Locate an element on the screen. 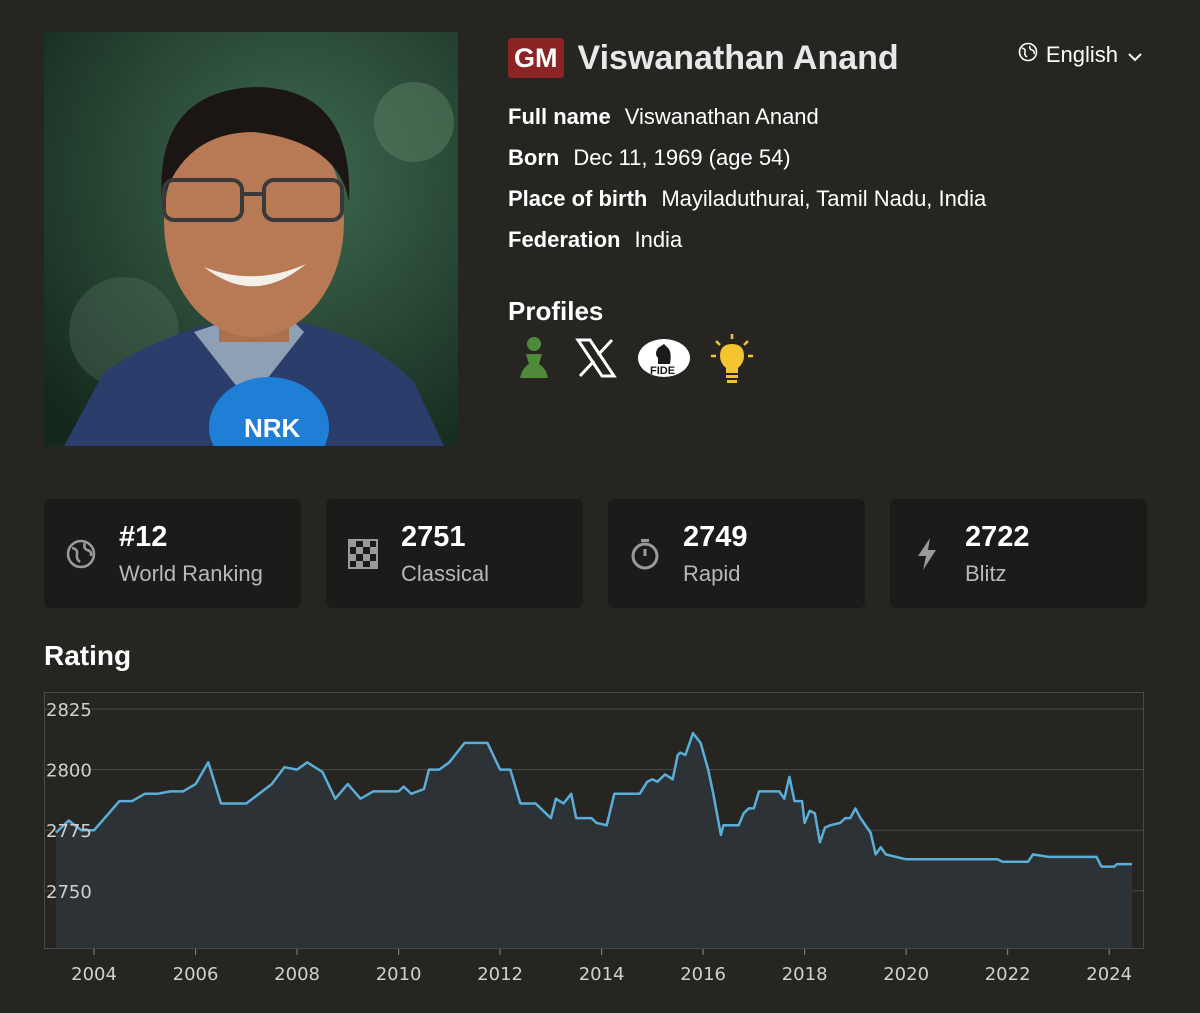 The height and width of the screenshot is (1013, 1200). rating-line is located at coordinates (593, 799).